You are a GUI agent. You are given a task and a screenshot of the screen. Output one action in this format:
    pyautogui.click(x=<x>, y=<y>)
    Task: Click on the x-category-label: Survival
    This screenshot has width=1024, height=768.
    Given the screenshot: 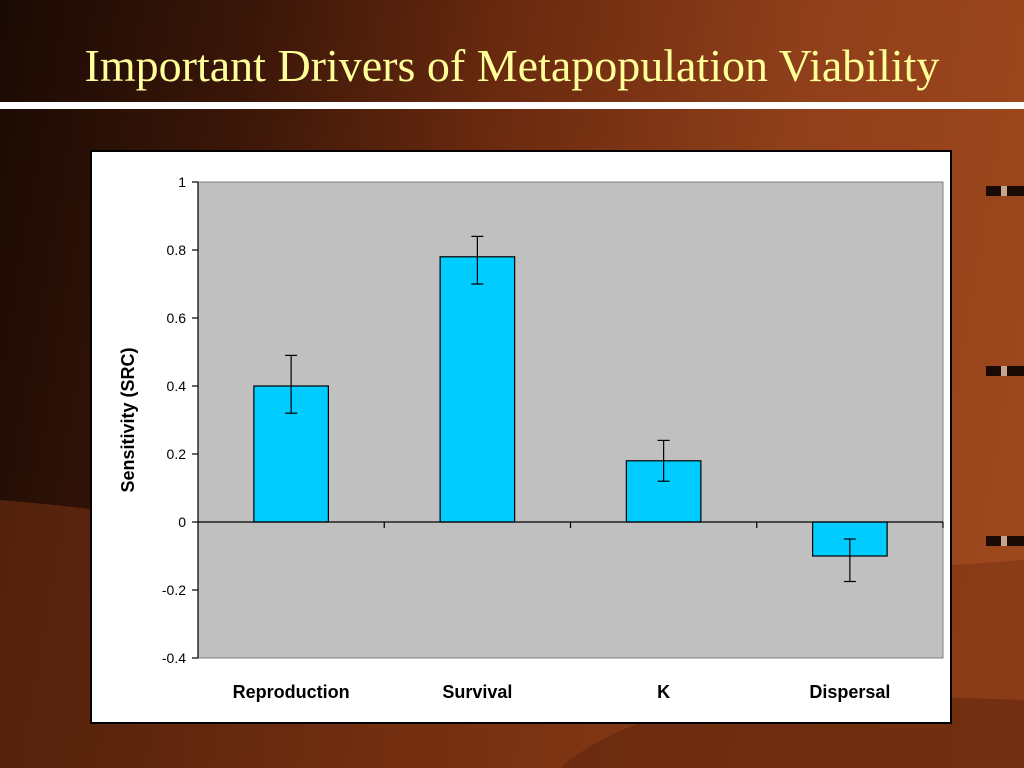 What is the action you would take?
    pyautogui.click(x=477, y=692)
    